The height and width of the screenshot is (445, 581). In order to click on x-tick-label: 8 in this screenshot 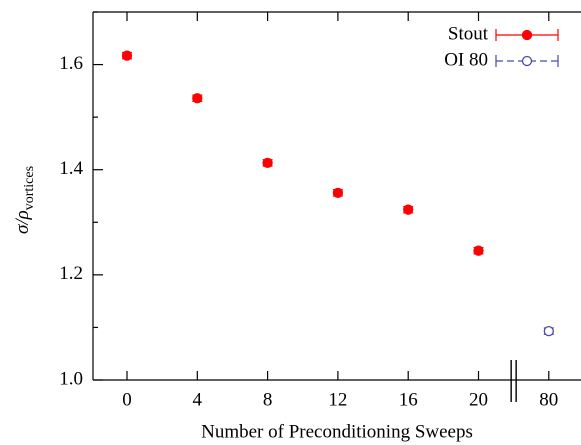, I will do `click(268, 399)`.